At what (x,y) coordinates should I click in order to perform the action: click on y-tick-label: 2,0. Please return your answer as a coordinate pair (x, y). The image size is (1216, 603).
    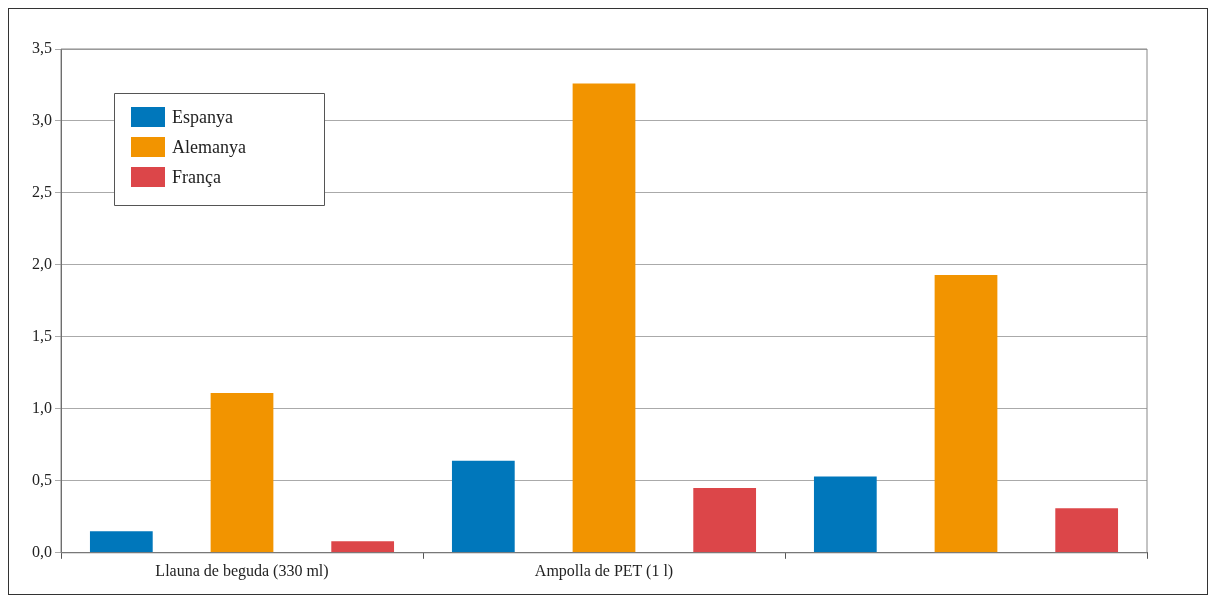
    Looking at the image, I should click on (42, 264).